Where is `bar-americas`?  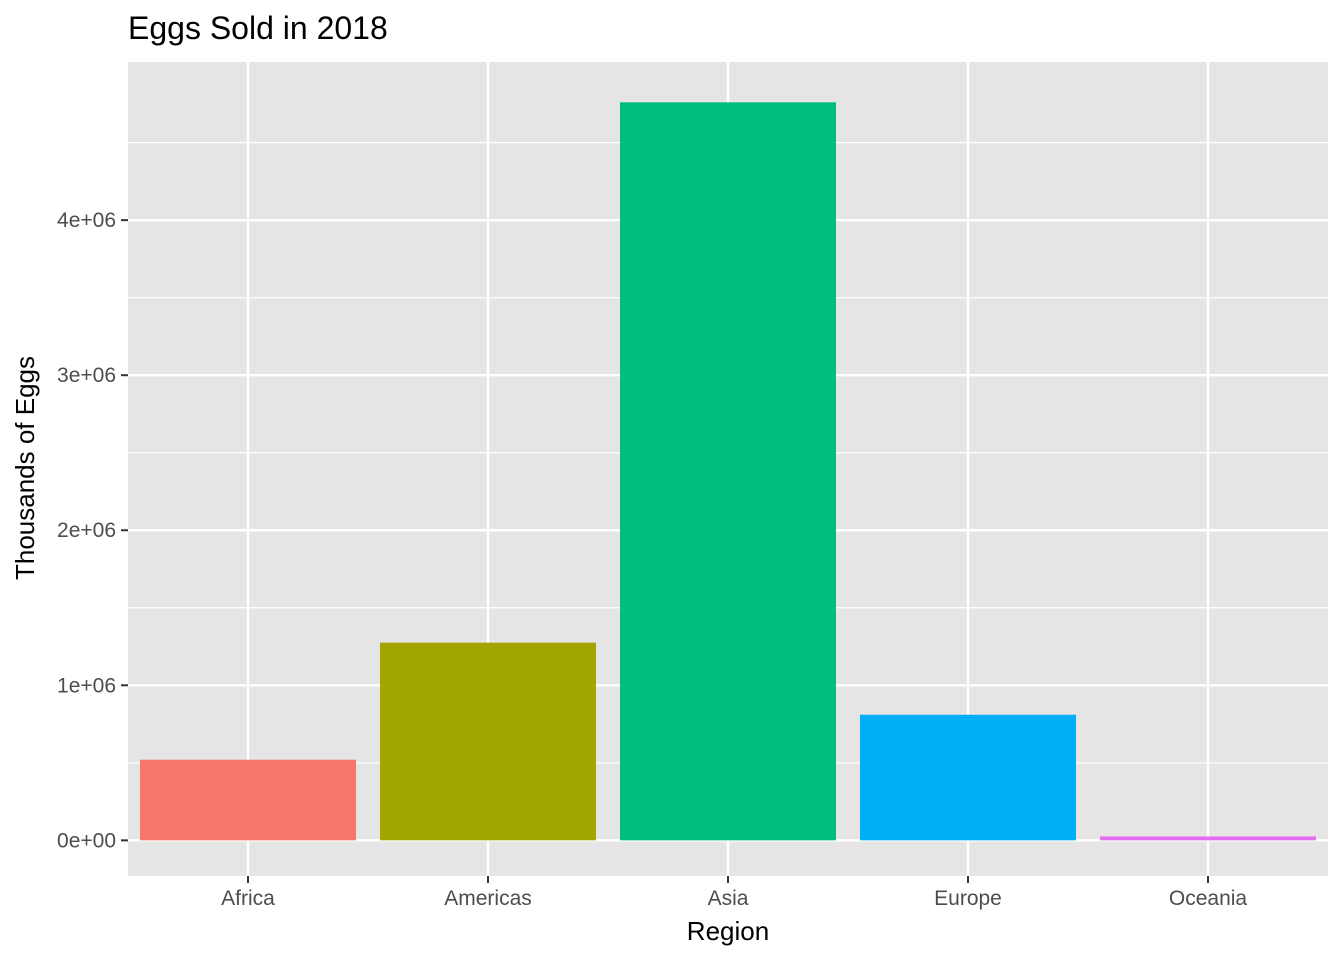 bar-americas is located at coordinates (488, 741).